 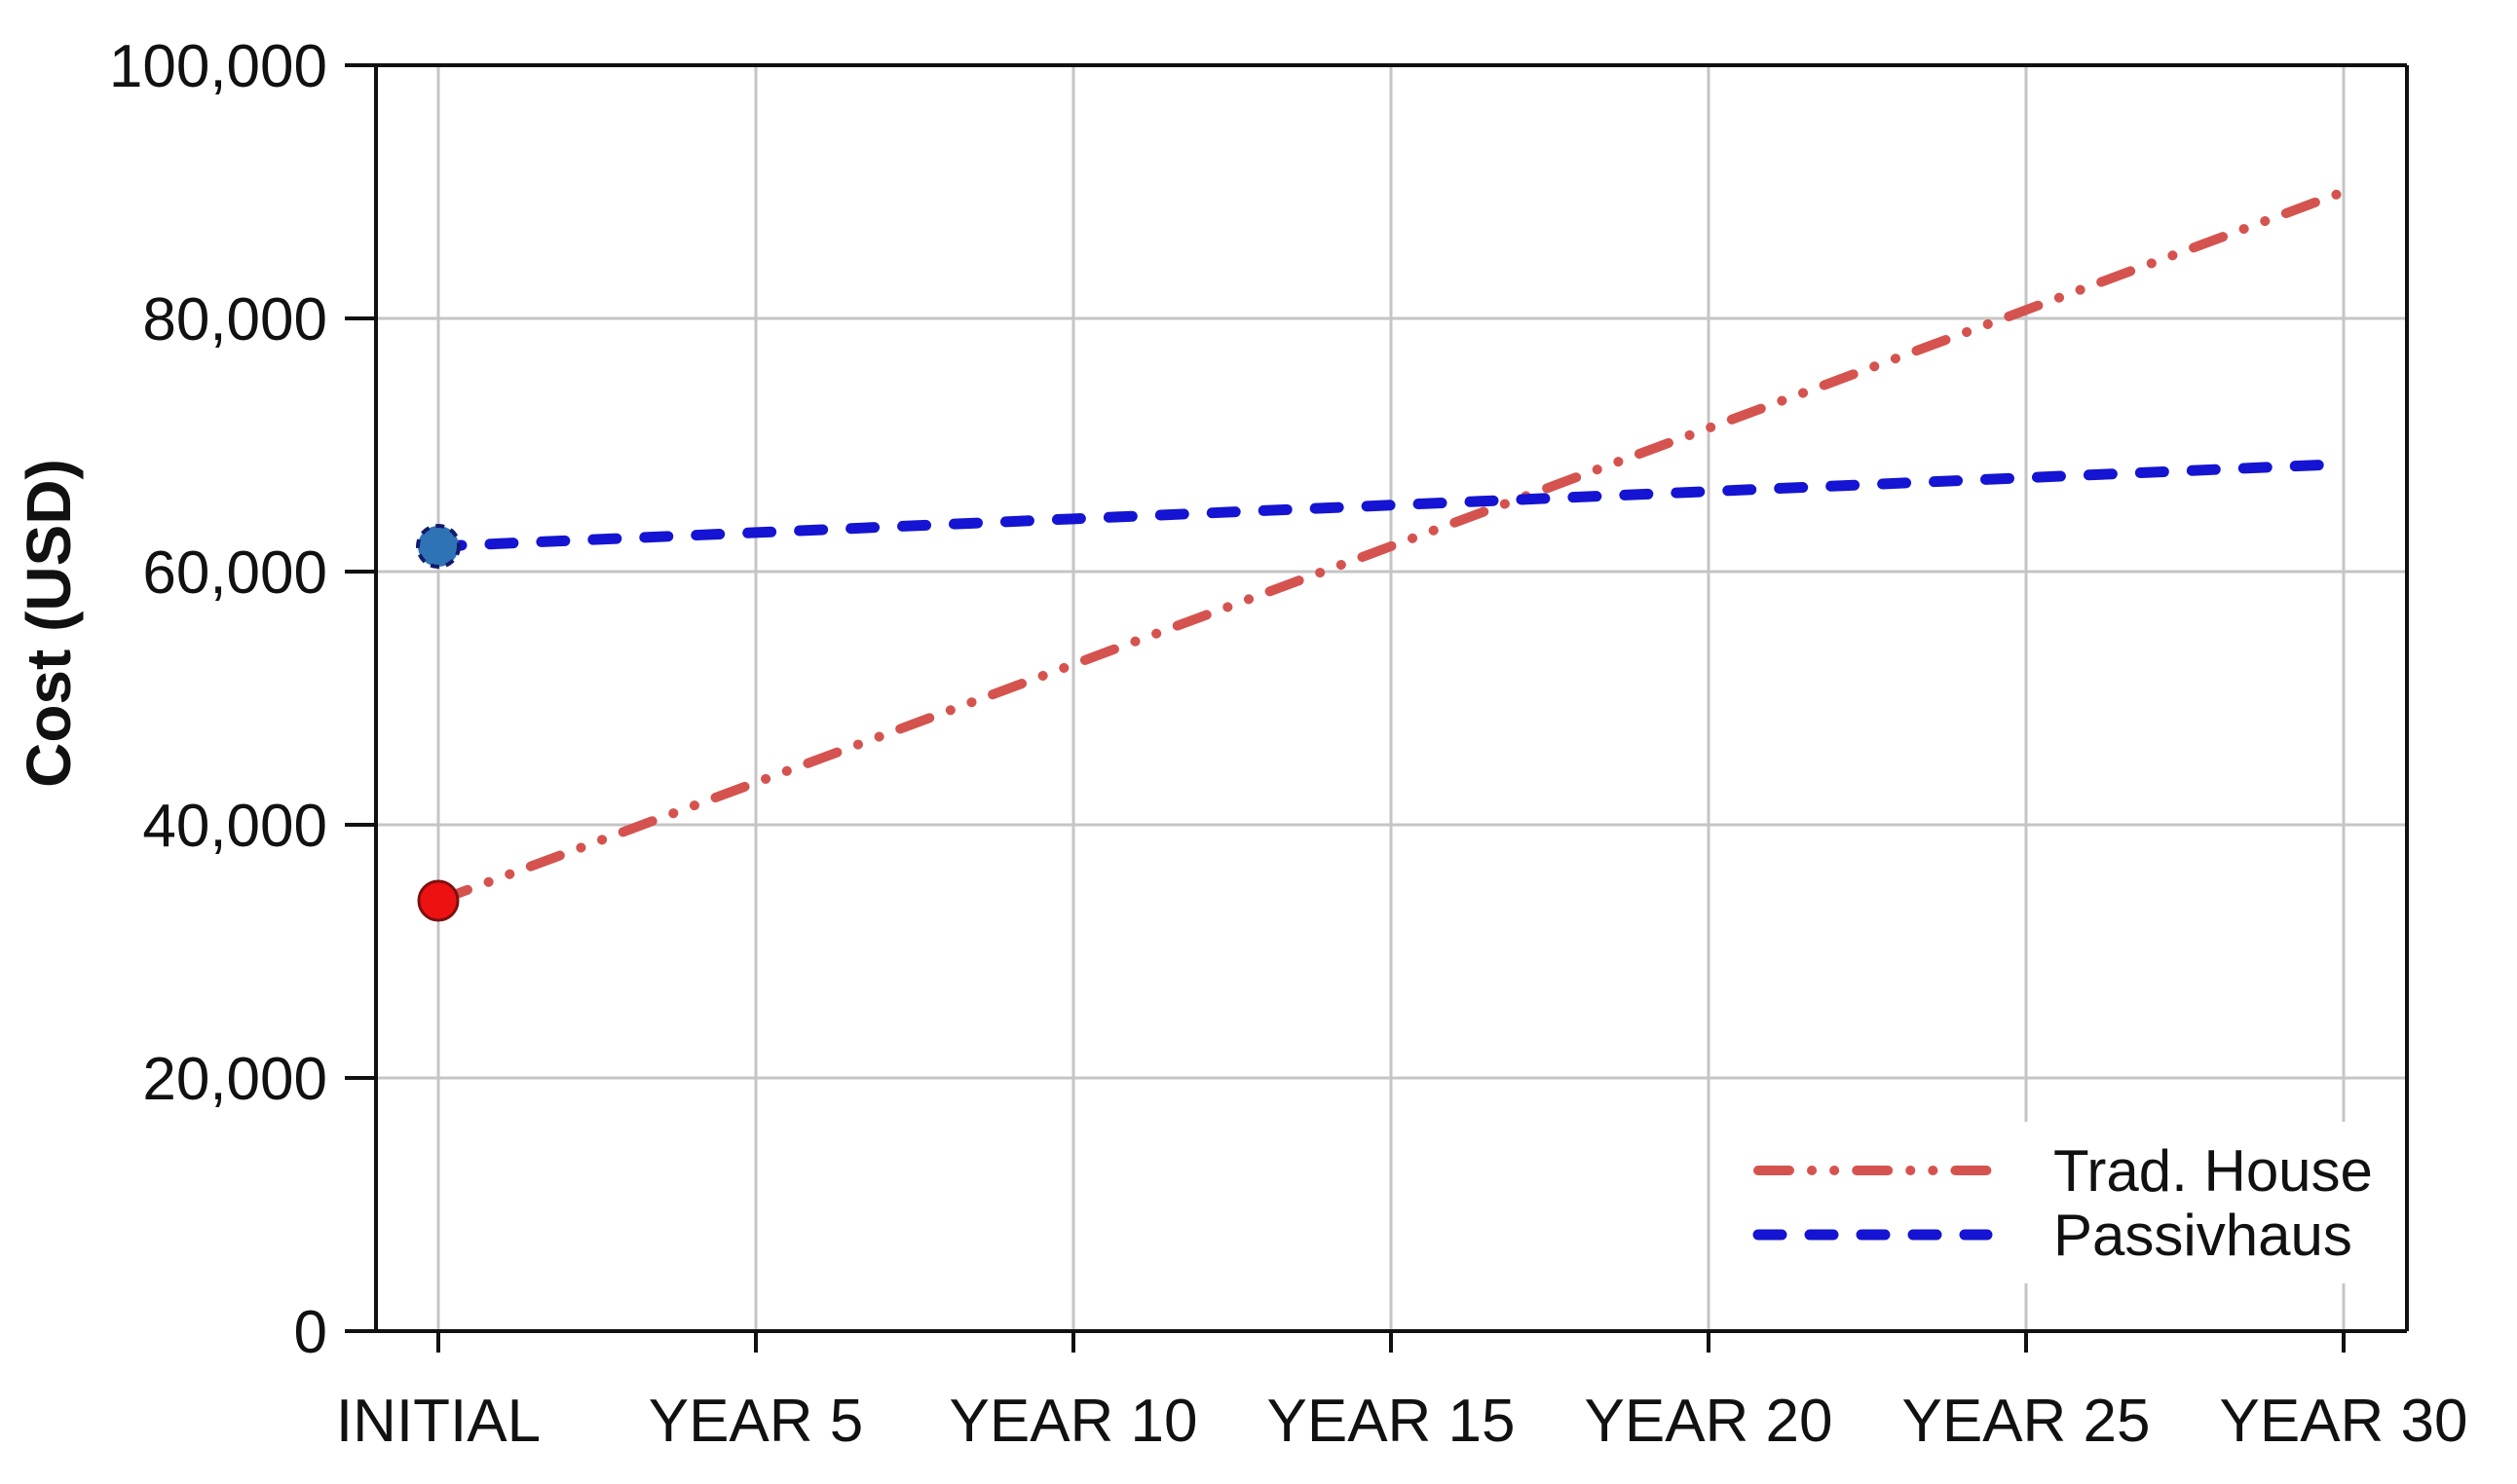 I want to click on y-axis-title: Cost (USD), so click(x=49, y=623).